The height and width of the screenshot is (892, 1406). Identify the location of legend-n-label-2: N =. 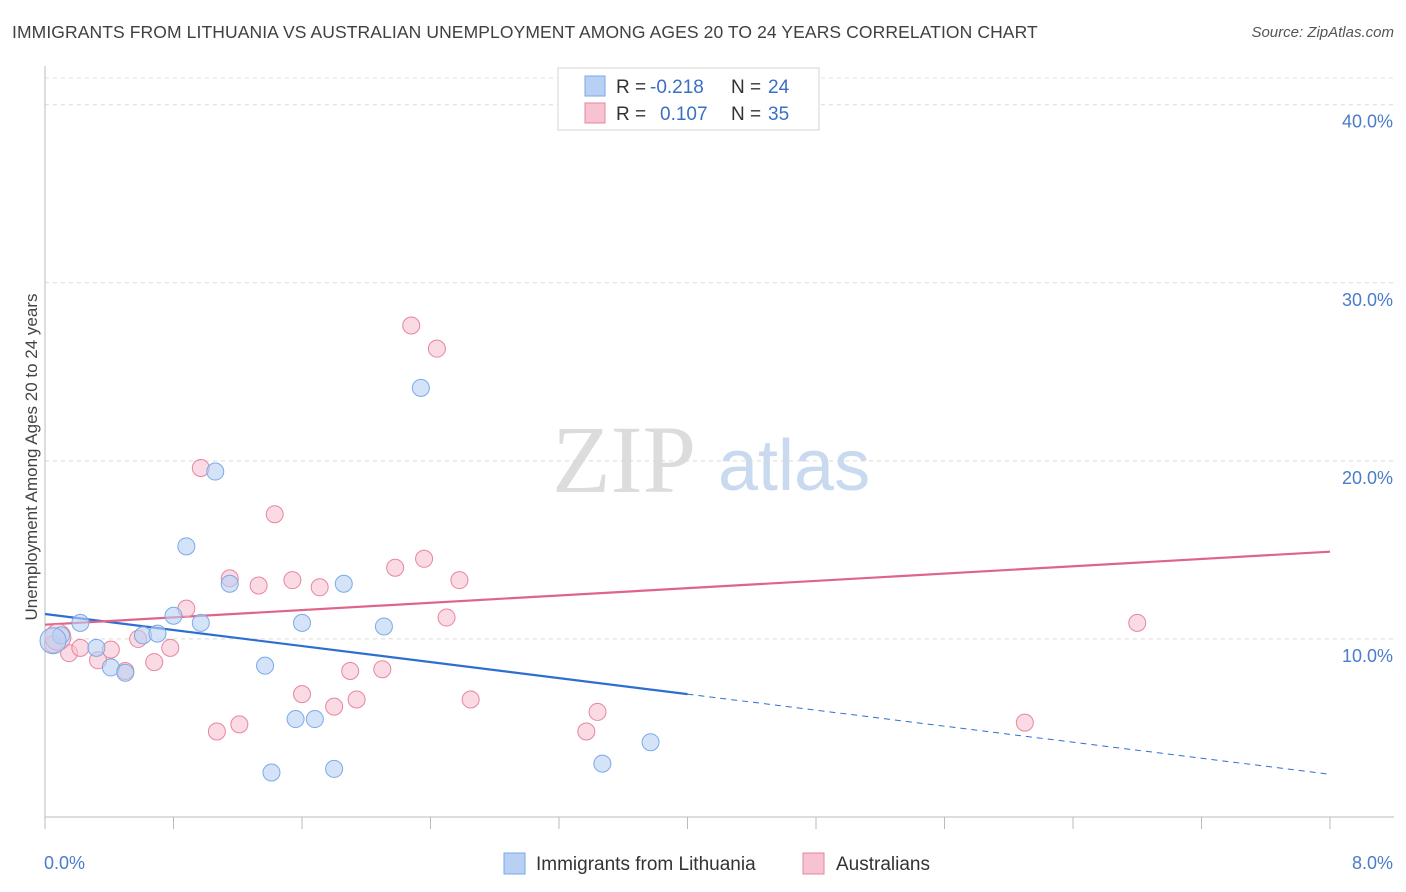
(746, 114).